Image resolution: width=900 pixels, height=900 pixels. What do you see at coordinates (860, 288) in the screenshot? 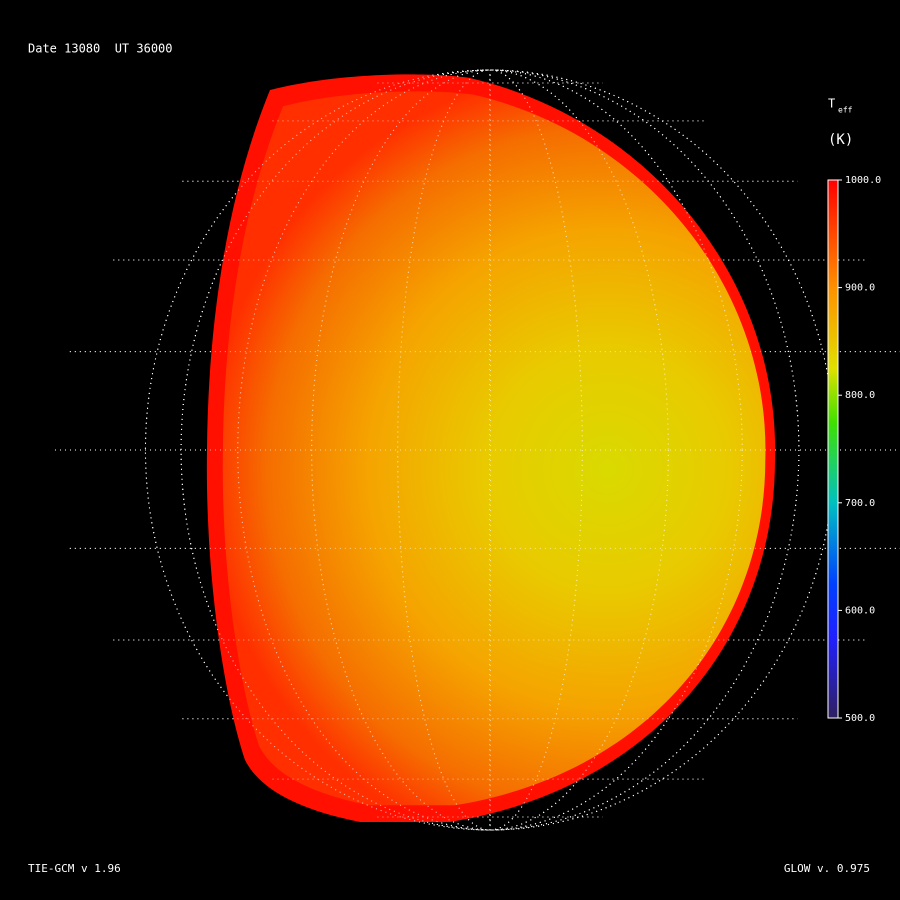
I see `colorbar-tick-label: 900.0` at bounding box center [860, 288].